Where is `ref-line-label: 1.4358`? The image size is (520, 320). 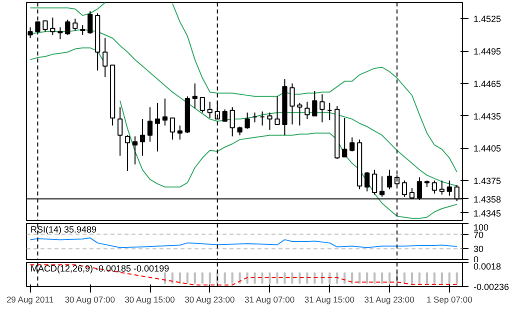
ref-line-label: 1.4358 is located at coordinates (488, 199).